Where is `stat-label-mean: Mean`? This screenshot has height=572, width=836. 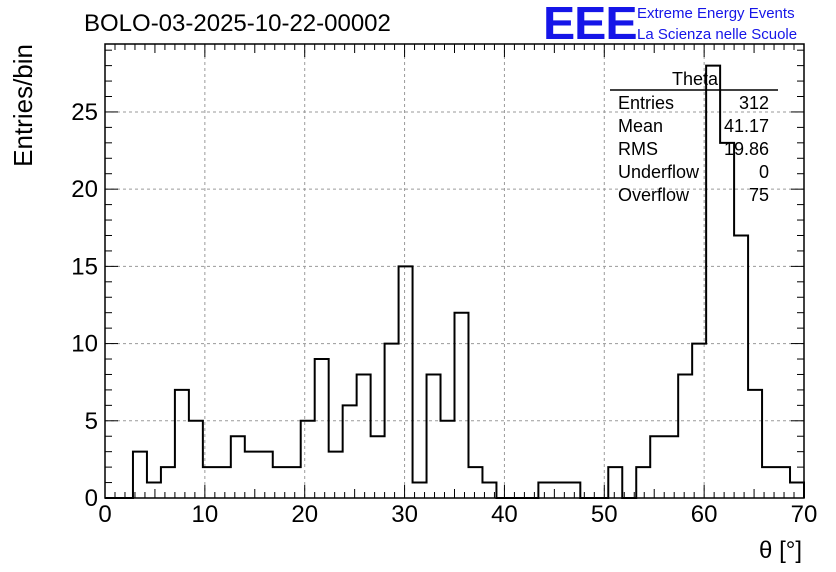 stat-label-mean: Mean is located at coordinates (641, 126).